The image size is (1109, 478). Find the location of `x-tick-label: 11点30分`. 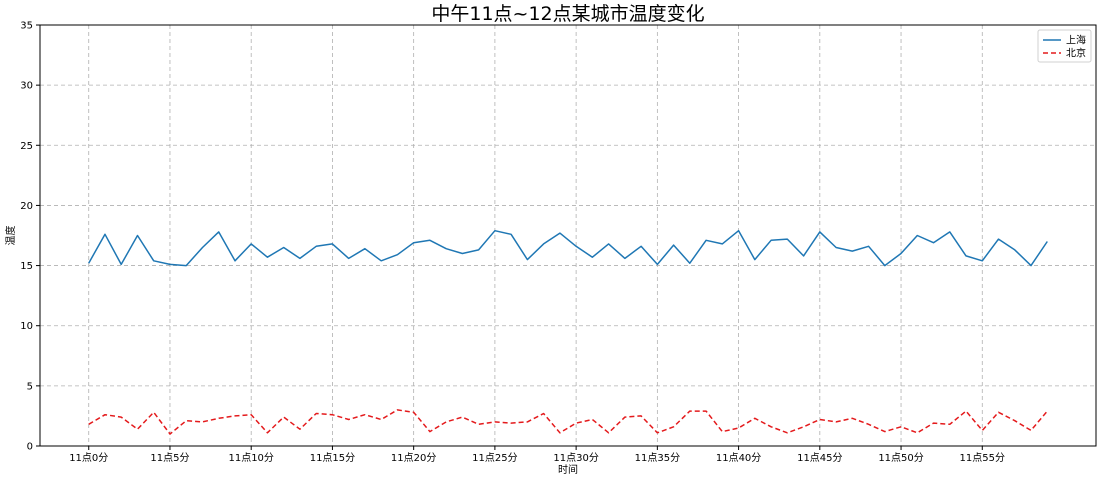

x-tick-label: 11点30分 is located at coordinates (575, 458).